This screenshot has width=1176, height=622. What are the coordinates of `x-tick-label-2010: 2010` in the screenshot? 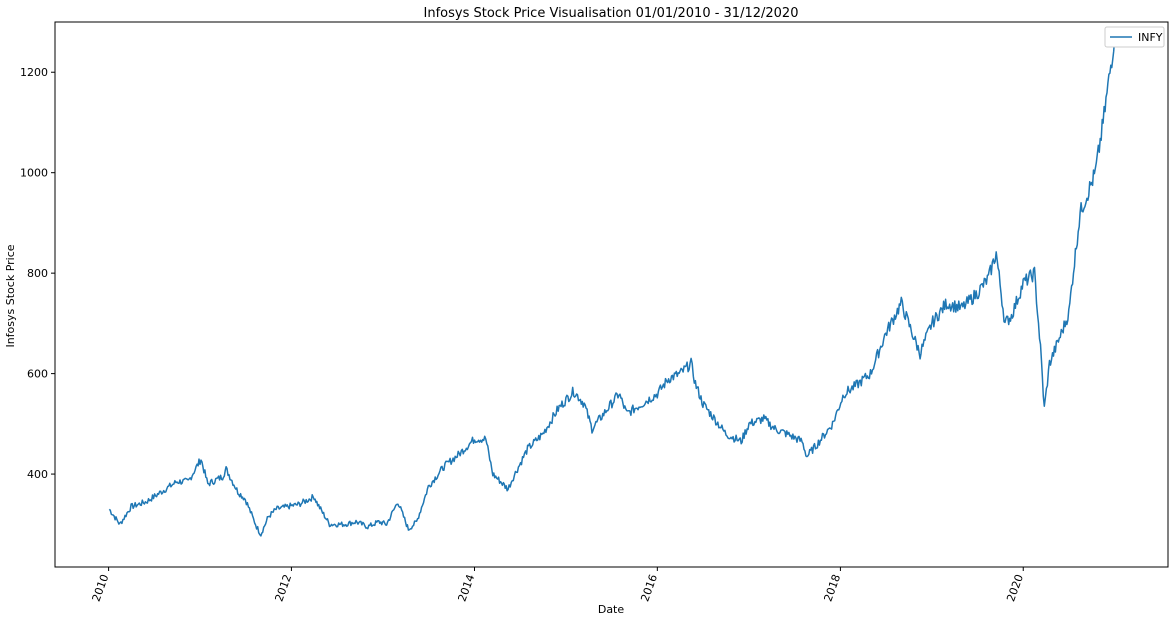 It's located at (101, 588).